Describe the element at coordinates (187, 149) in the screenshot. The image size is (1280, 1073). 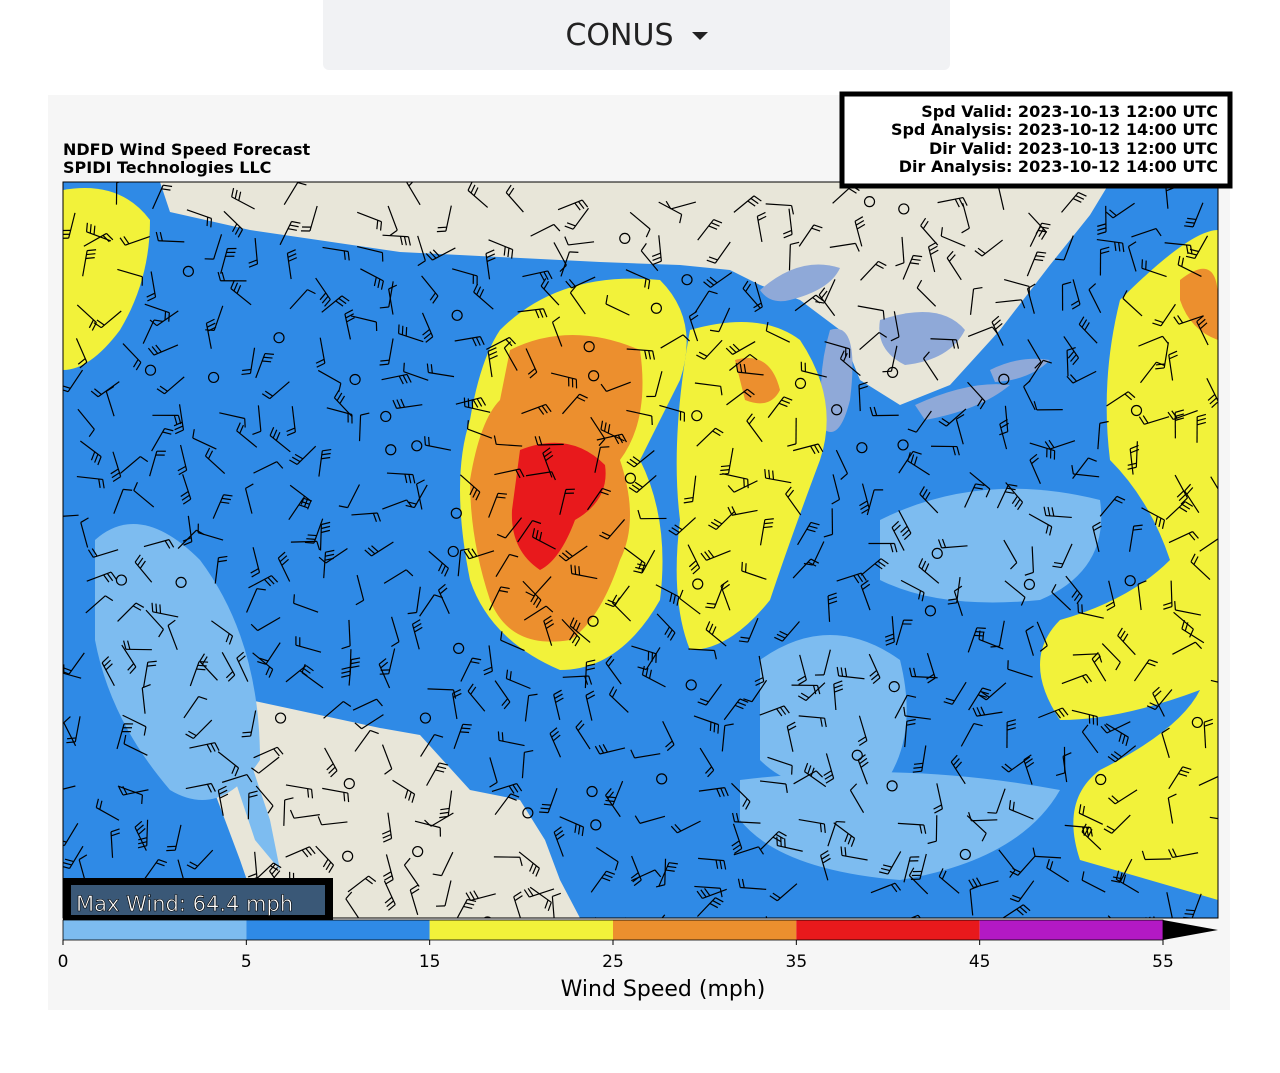
I see `map-title: NDFD Wind Speed Forecast` at that location.